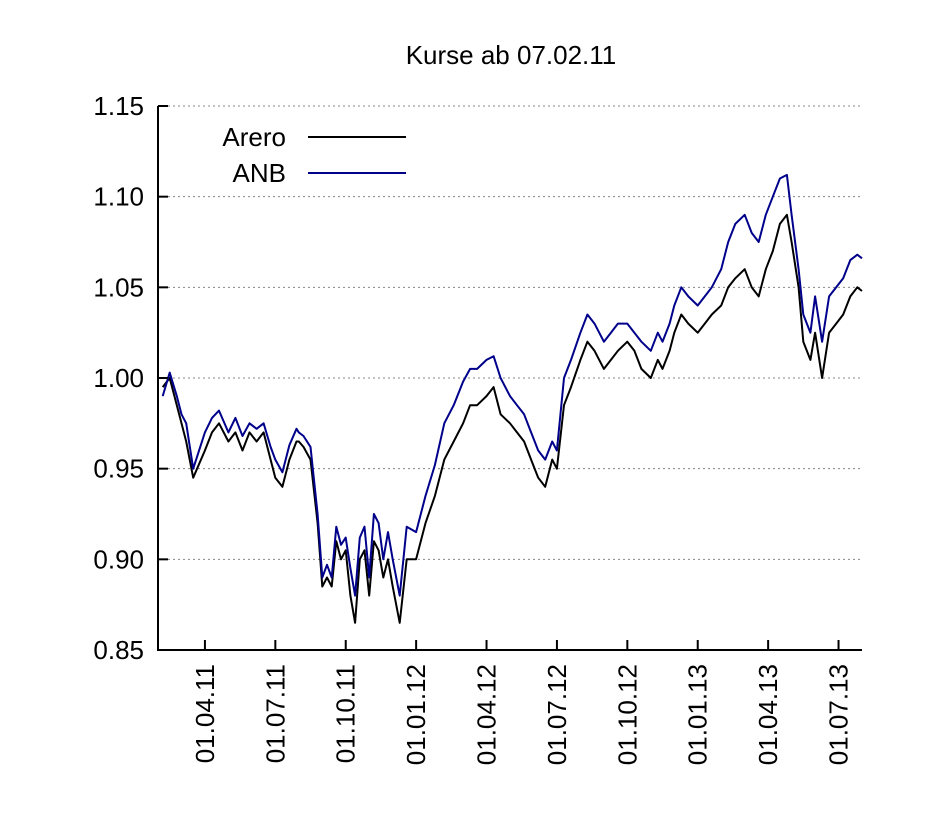 The height and width of the screenshot is (827, 927). What do you see at coordinates (254, 137) in the screenshot?
I see `legend-label-arero: Arero` at bounding box center [254, 137].